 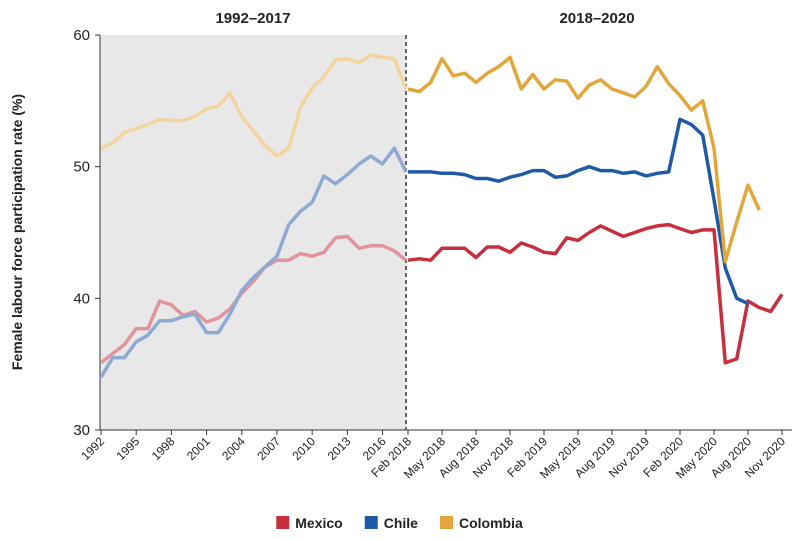 What do you see at coordinates (81, 430) in the screenshot?
I see `y-tick-label: 30` at bounding box center [81, 430].